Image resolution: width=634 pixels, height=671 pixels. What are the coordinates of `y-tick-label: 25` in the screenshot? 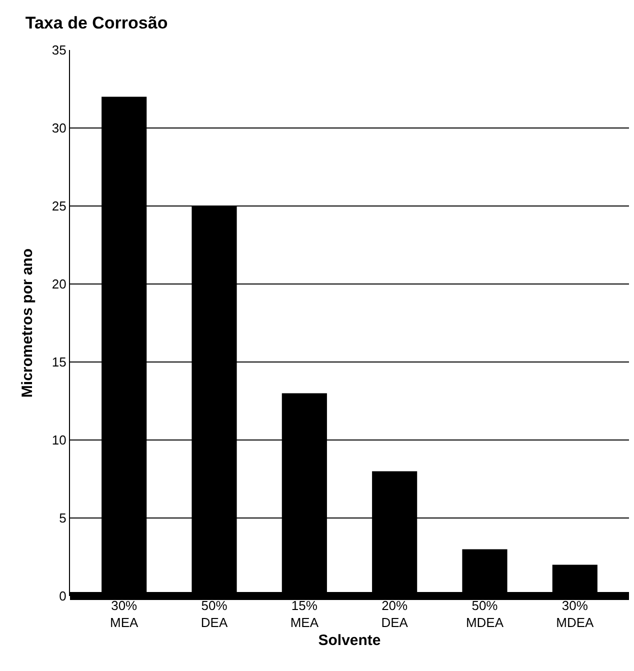 It's located at (59, 206).